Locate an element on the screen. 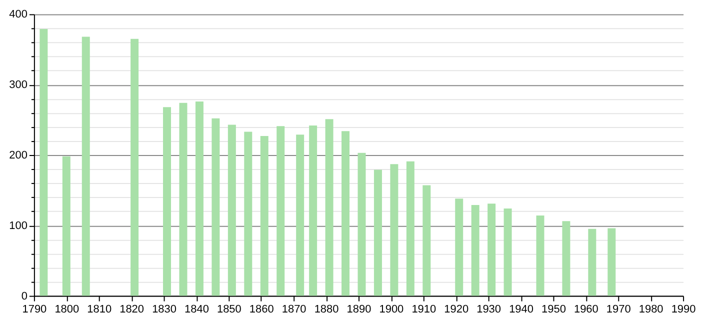 The height and width of the screenshot is (320, 710). x-tick-label: 1990 is located at coordinates (683, 309).